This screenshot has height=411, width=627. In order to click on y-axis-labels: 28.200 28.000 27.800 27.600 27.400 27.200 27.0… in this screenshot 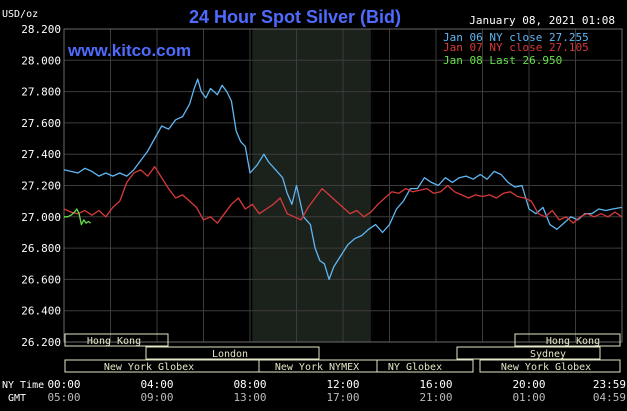, I will do `click(41, 186)`.